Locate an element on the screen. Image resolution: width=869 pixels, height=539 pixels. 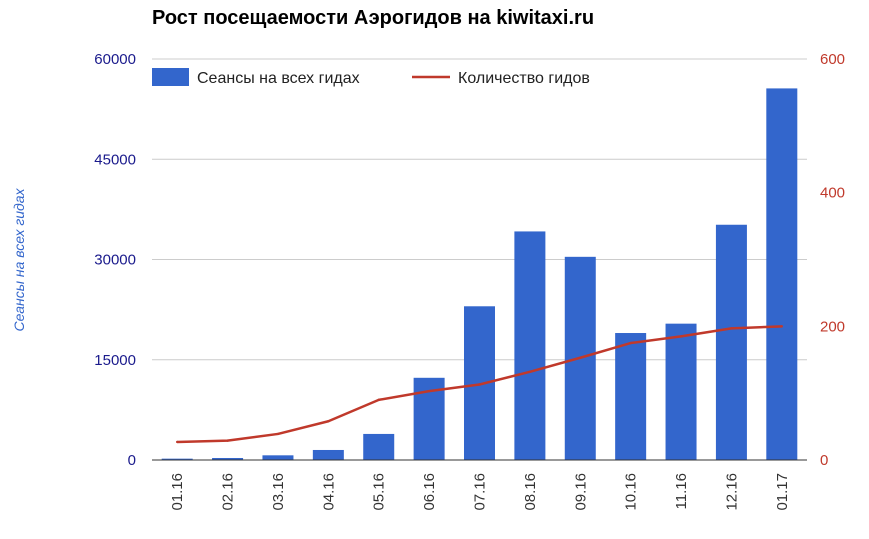
legend-bar-label: Сеансы на всех гидах is located at coordinates (278, 78).